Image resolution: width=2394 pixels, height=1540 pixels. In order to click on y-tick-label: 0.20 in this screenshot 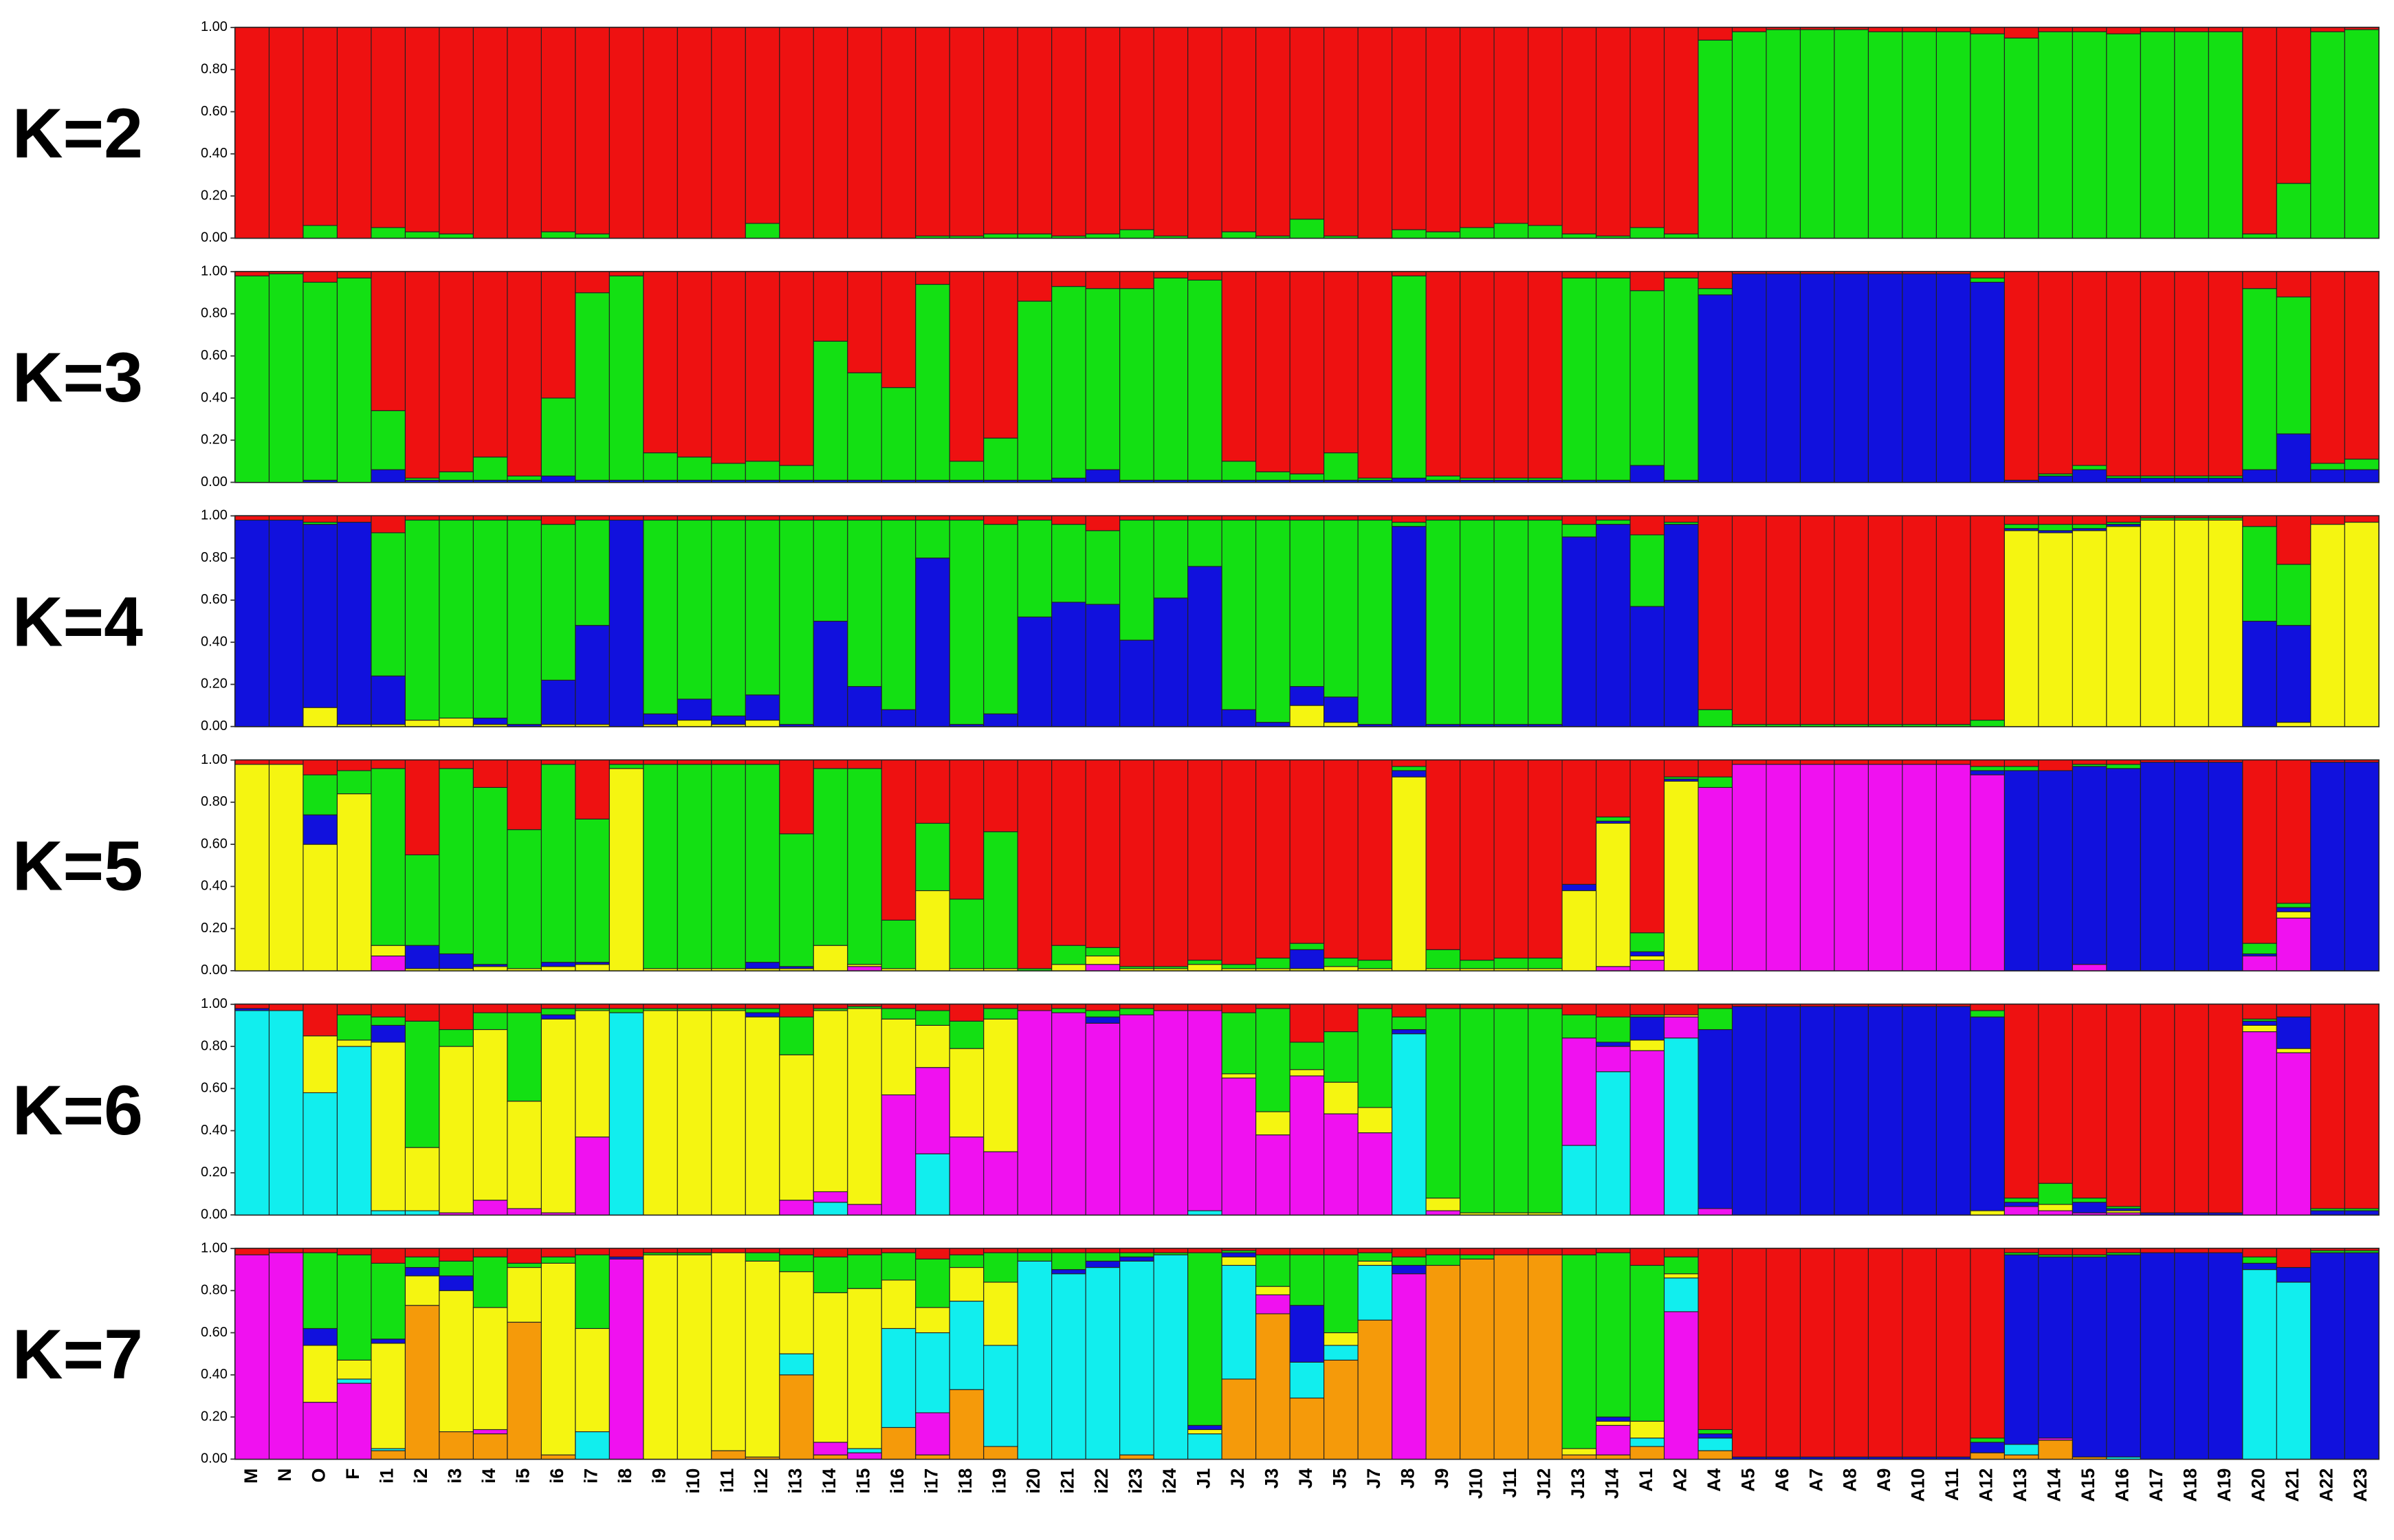, I will do `click(214, 1416)`.